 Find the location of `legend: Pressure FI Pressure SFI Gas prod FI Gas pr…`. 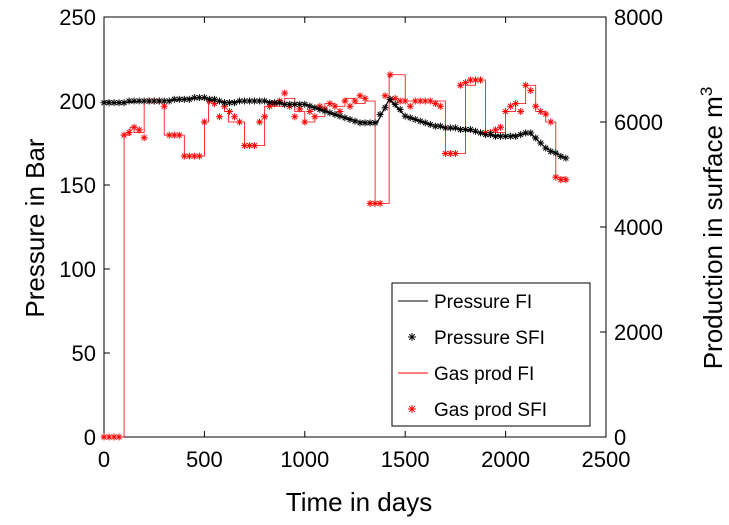

legend: Pressure FI Pressure SFI Gas prod FI Gas pr… is located at coordinates (491, 354).